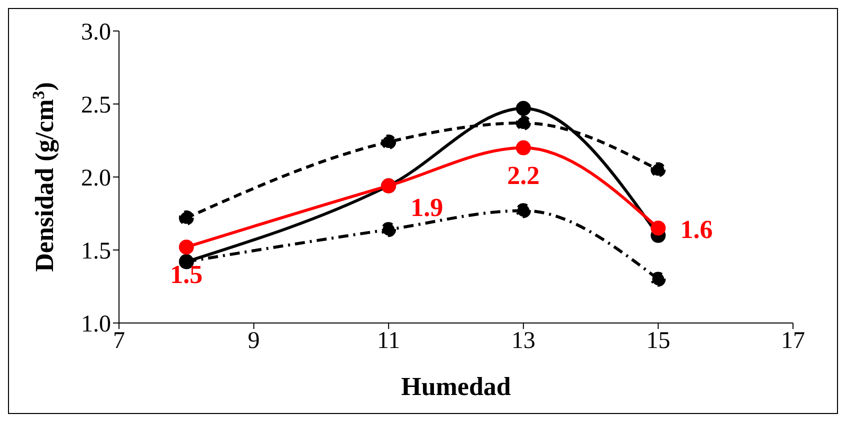  Describe the element at coordinates (119, 341) in the screenshot. I see `x-tick-label: 7` at that location.